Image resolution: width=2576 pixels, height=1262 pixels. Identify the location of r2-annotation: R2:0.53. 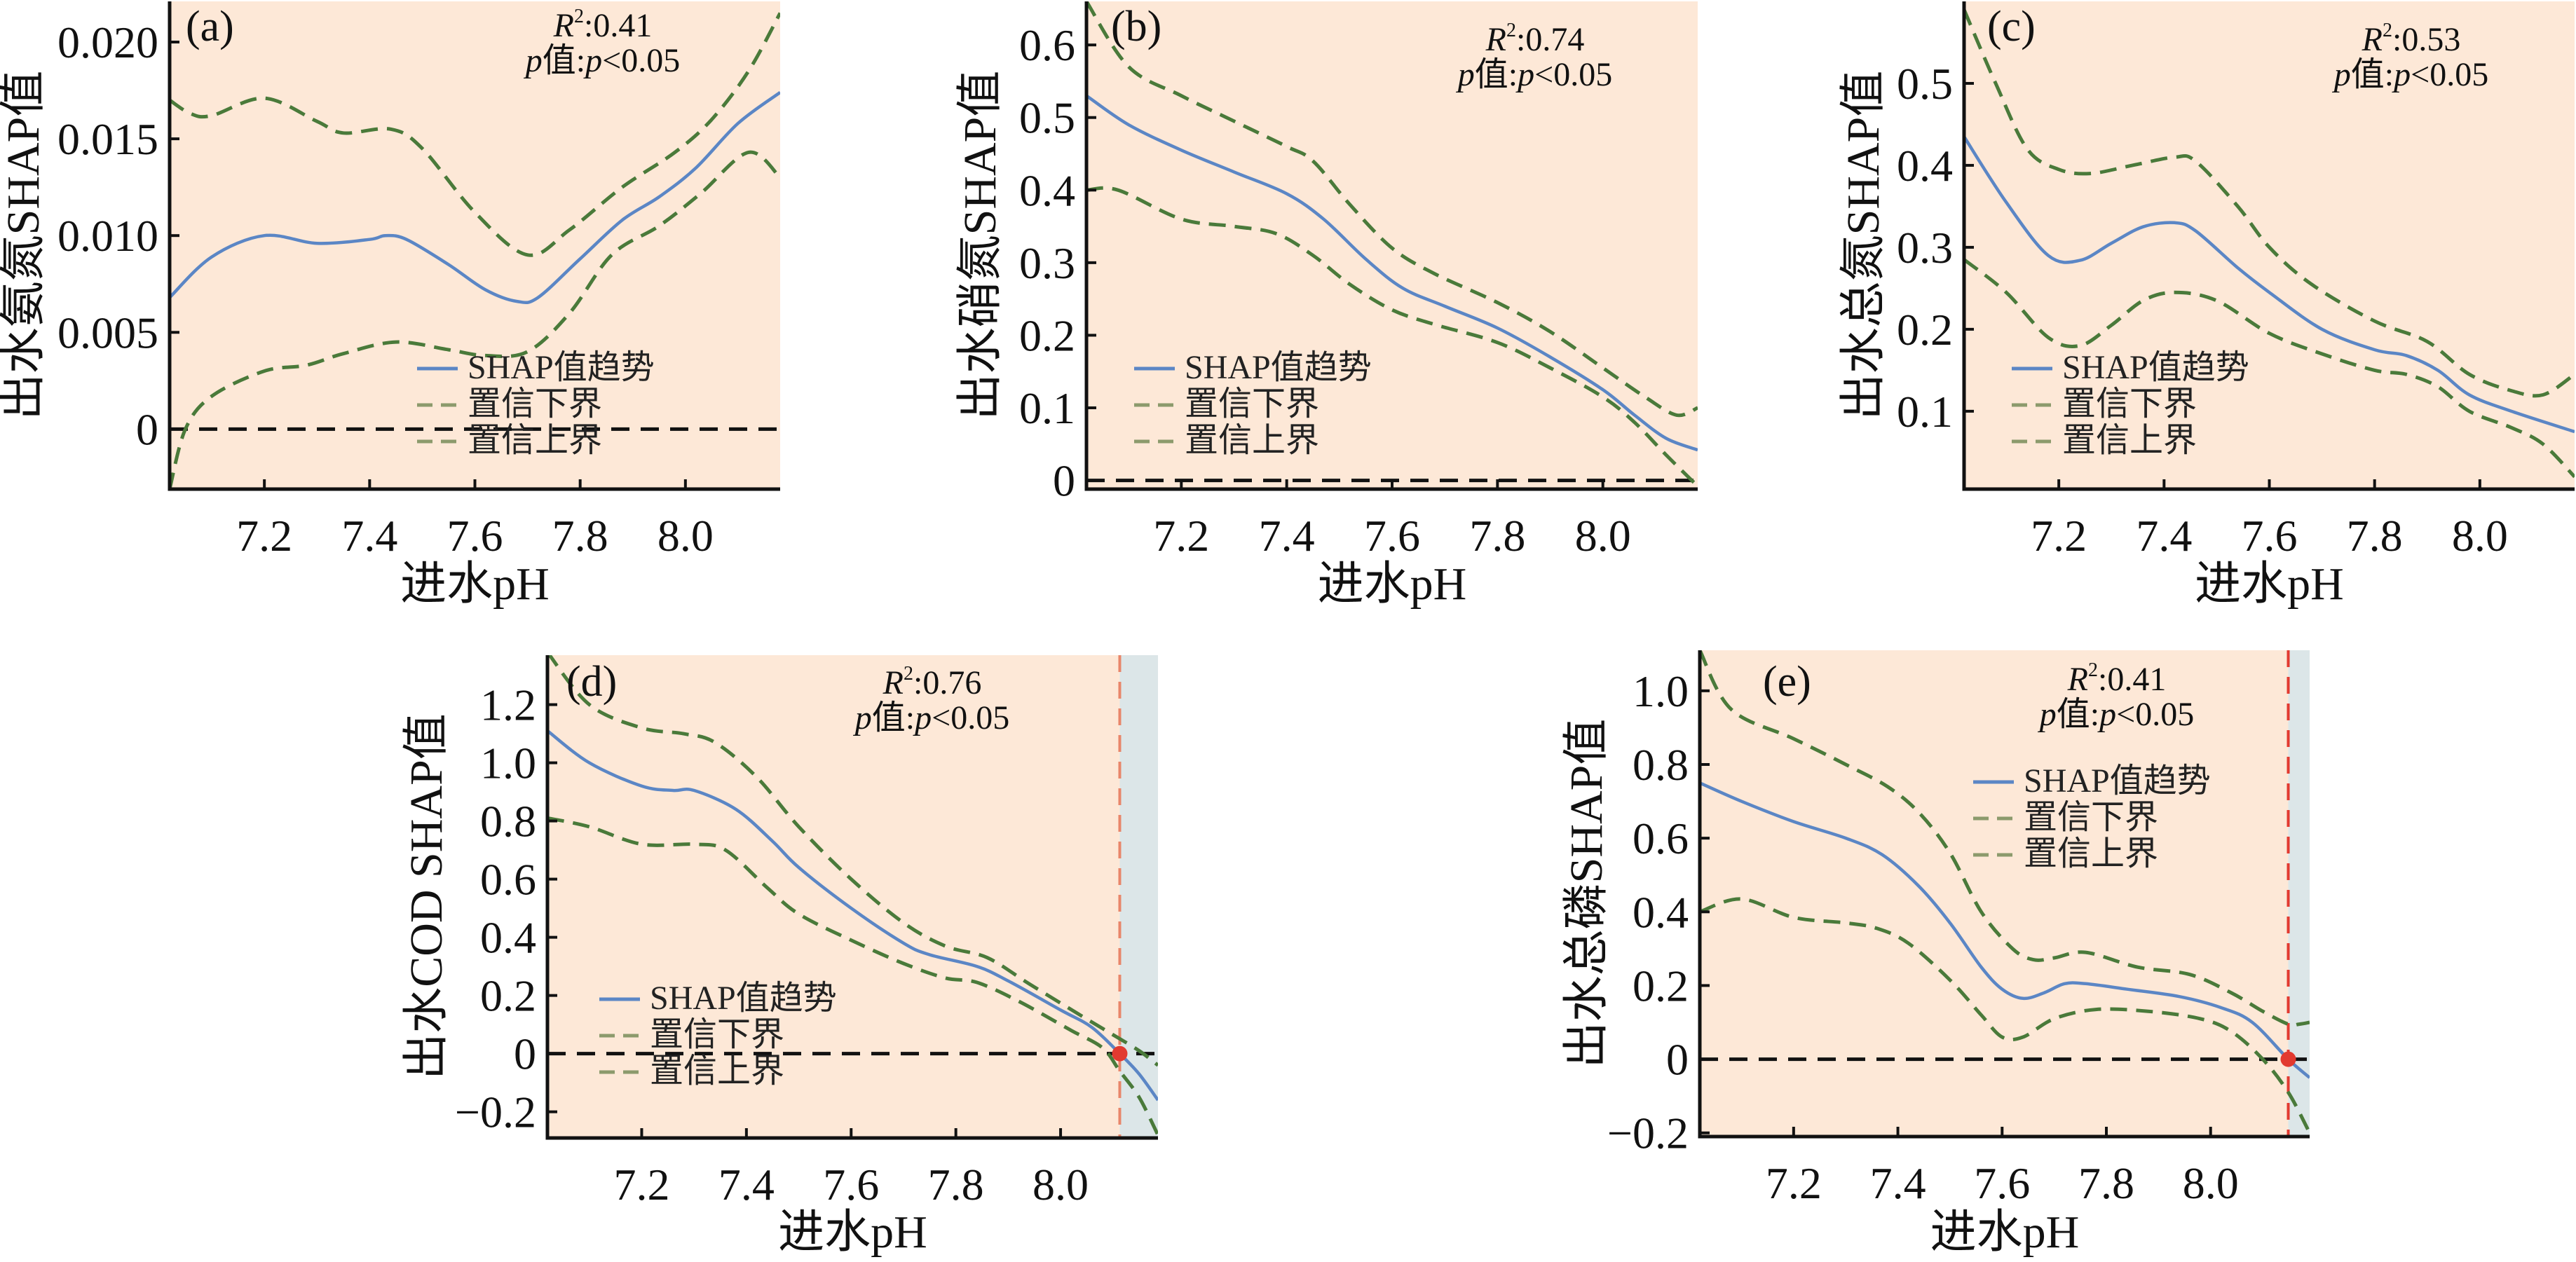
(2411, 39).